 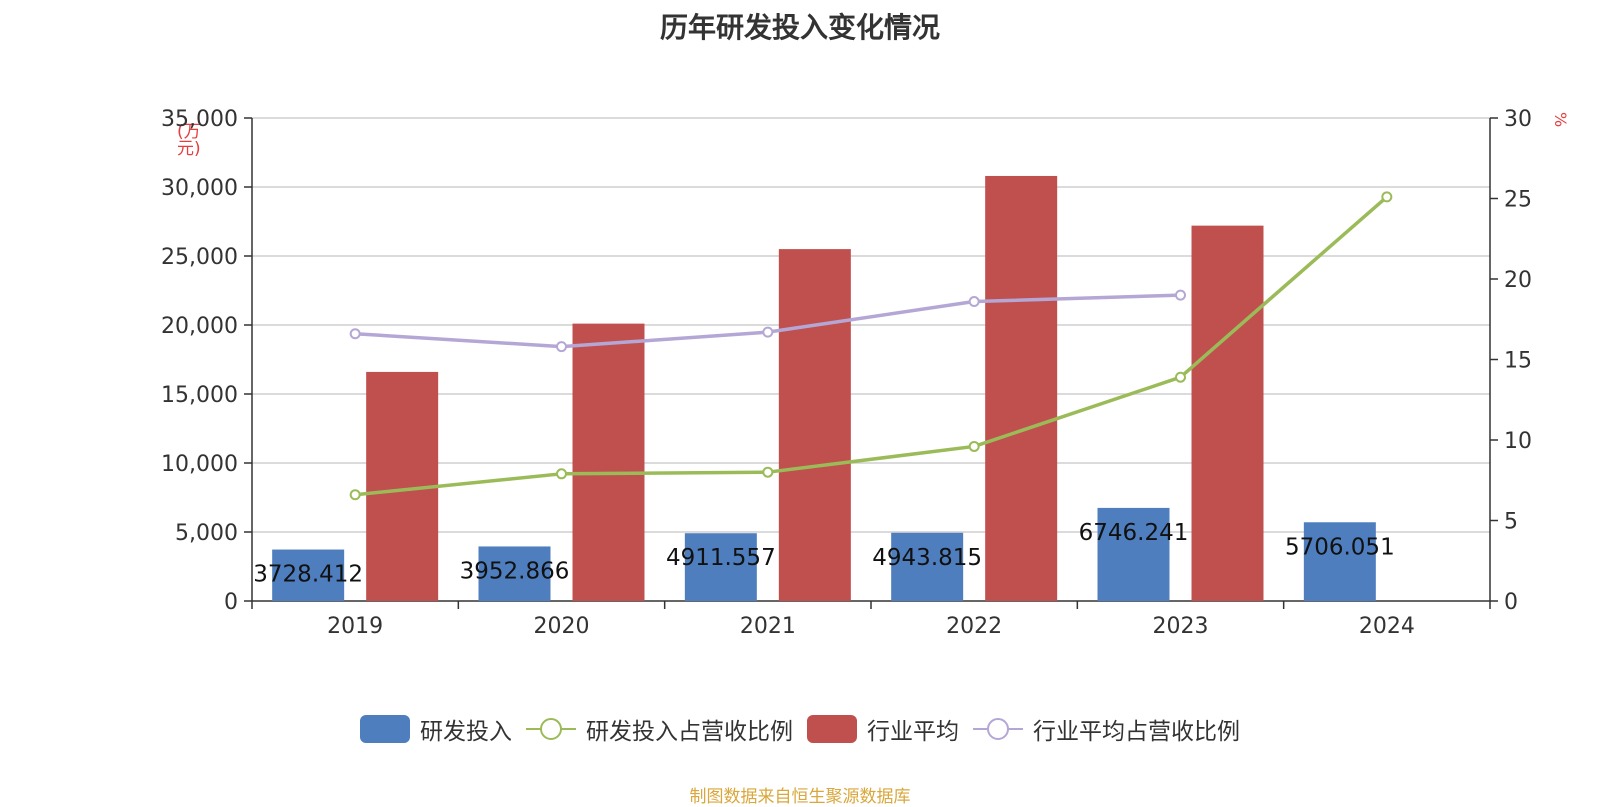 What do you see at coordinates (721, 558) in the screenshot?
I see `bar-data-label: 4911.557` at bounding box center [721, 558].